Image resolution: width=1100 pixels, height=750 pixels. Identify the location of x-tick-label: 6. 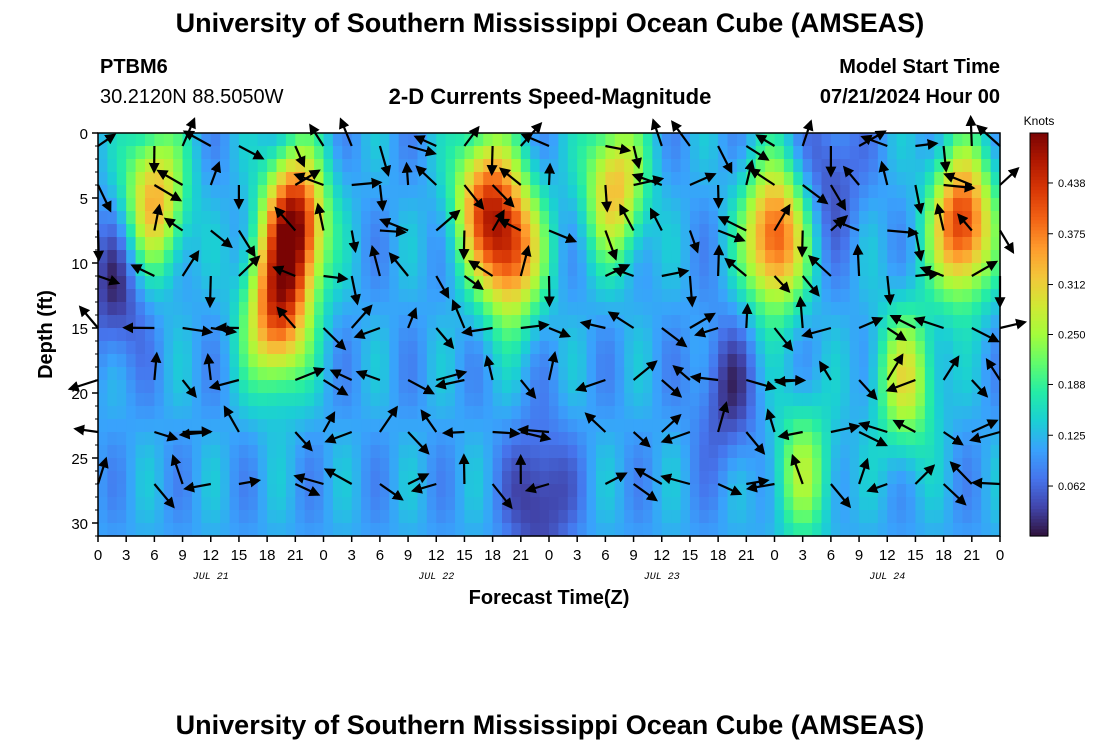
(831, 555).